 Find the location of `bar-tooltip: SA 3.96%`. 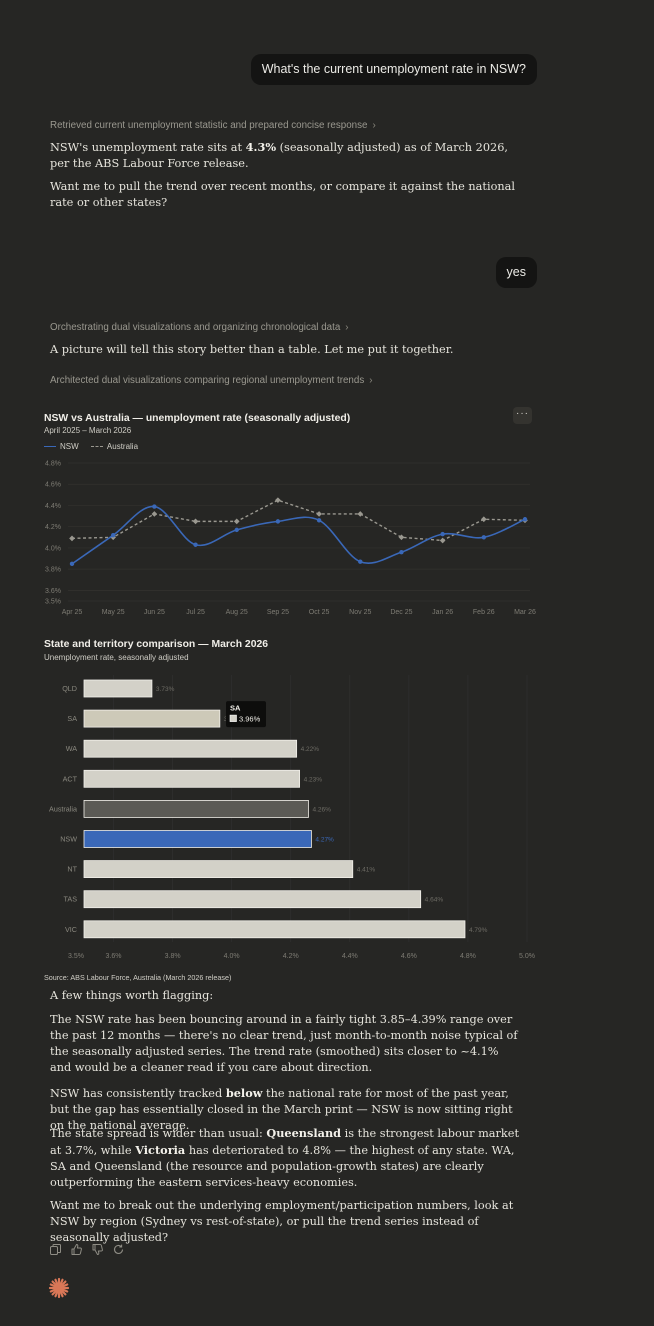

bar-tooltip: SA 3.96% is located at coordinates (246, 714).